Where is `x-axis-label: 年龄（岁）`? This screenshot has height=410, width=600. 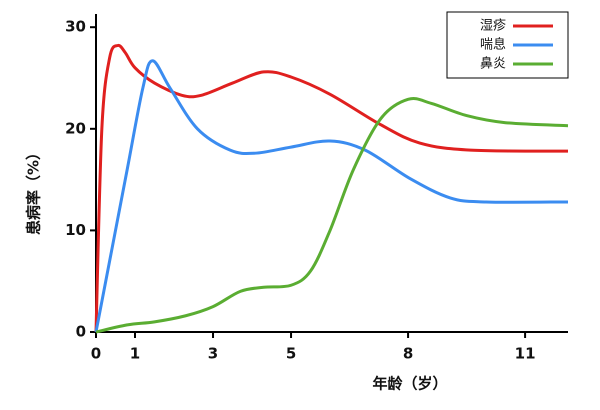 x-axis-label: 年龄（岁） is located at coordinates (409, 384).